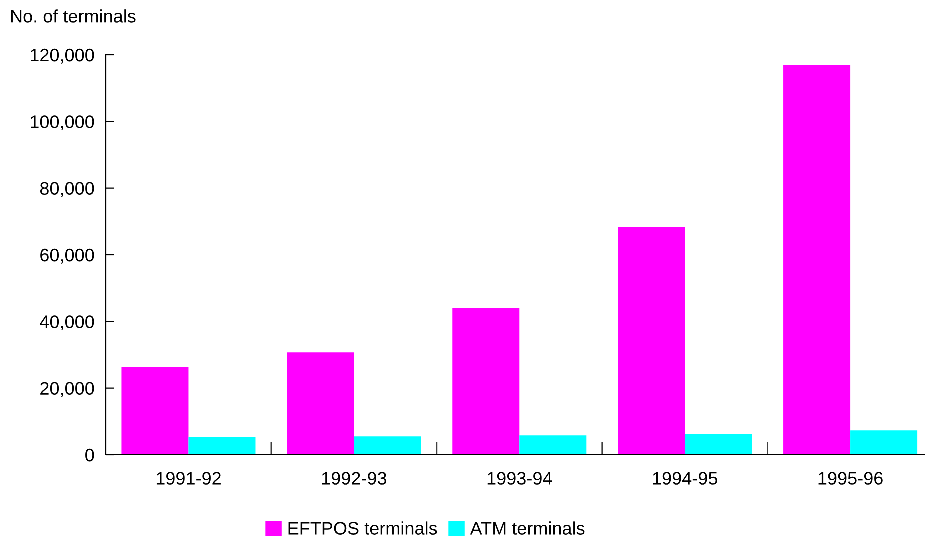 This screenshot has height=552, width=925. Describe the element at coordinates (73, 16) in the screenshot. I see `y-axis-title: No. of terminals` at that location.